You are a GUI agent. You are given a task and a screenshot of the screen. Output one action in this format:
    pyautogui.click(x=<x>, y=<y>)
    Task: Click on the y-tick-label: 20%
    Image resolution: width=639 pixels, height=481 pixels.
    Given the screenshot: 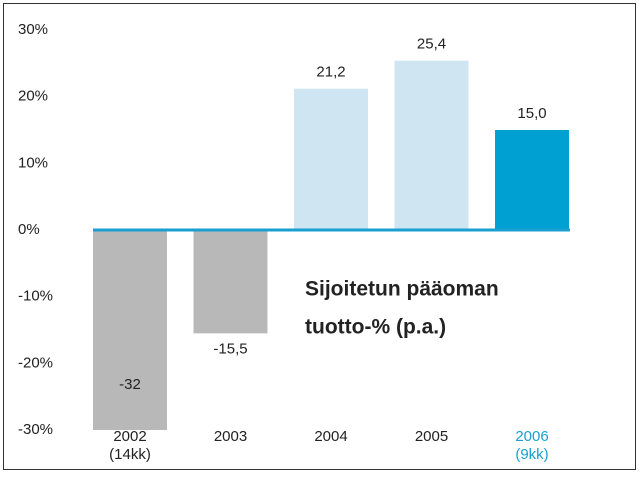 What is the action you would take?
    pyautogui.click(x=33, y=96)
    